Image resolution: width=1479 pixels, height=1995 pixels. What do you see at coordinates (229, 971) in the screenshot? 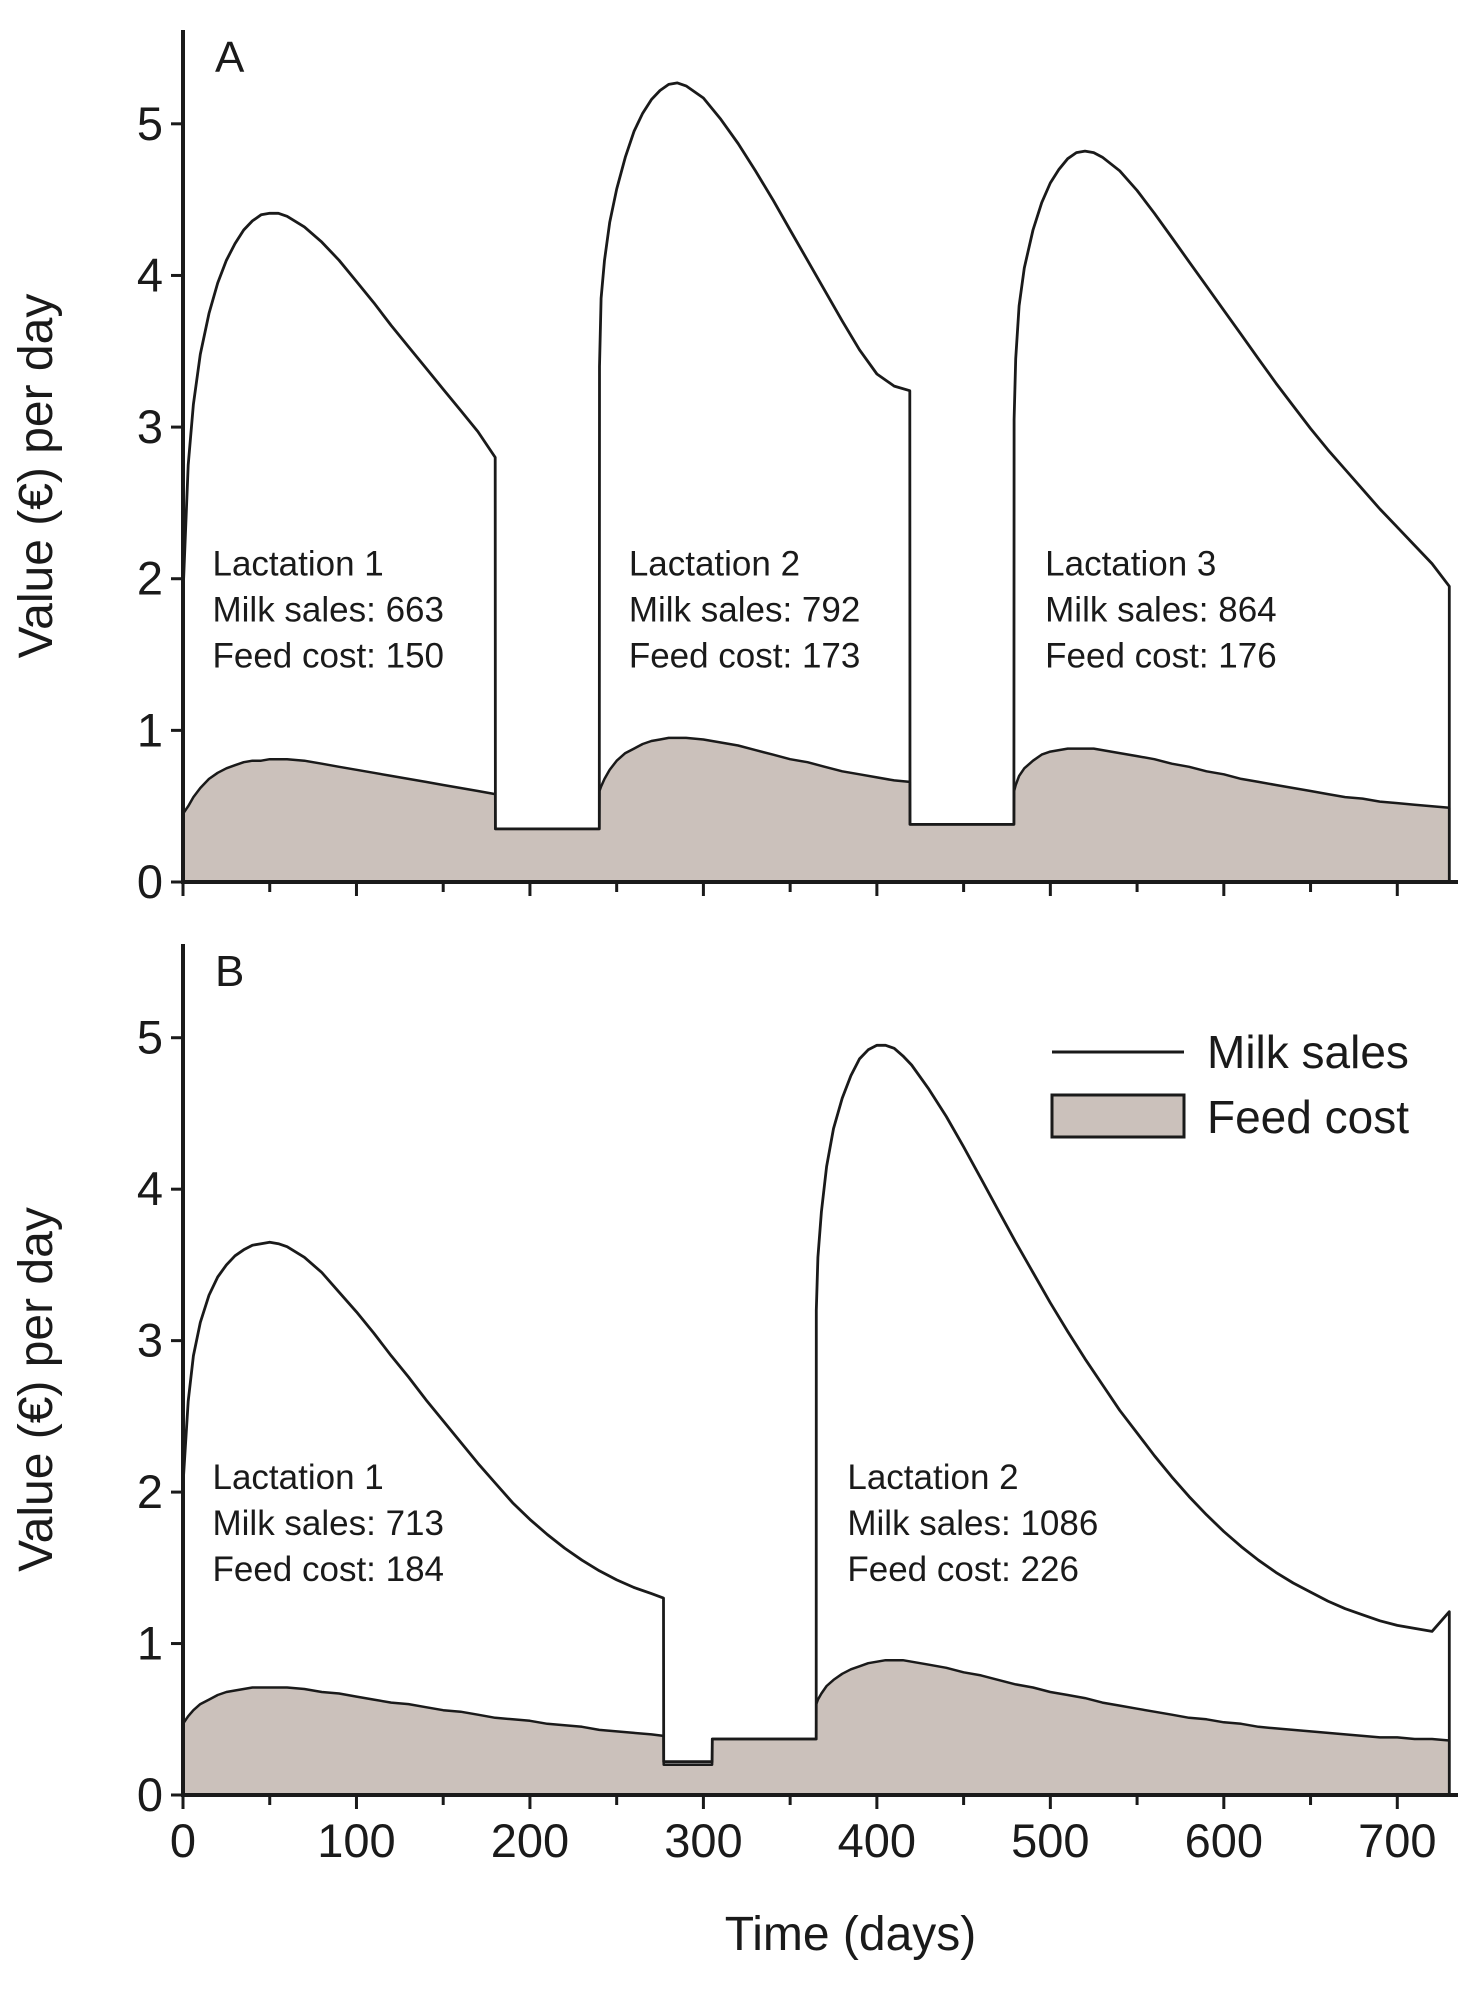
I see `panel-label: B` at bounding box center [229, 971].